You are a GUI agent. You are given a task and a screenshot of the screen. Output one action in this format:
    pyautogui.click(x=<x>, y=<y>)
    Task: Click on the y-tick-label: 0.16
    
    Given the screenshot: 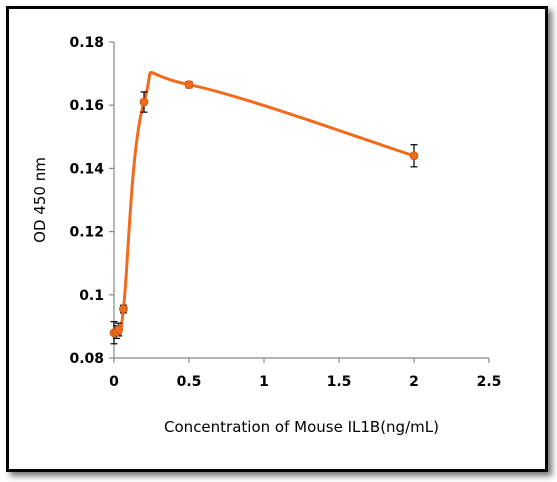 What is the action you would take?
    pyautogui.click(x=86, y=106)
    